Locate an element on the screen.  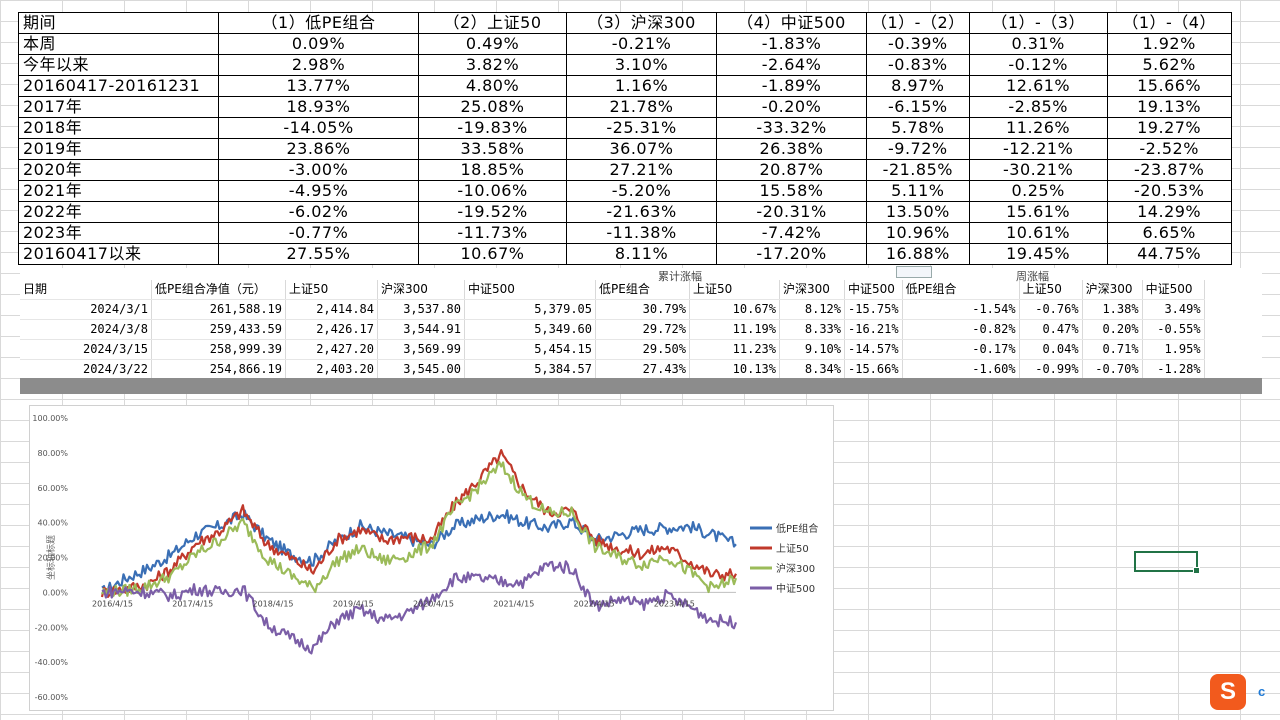
summary-cell: 20160417以来 is located at coordinates (118, 254).